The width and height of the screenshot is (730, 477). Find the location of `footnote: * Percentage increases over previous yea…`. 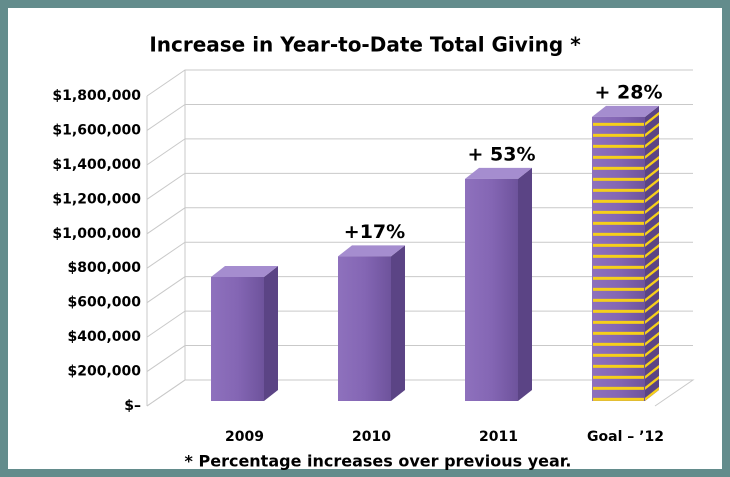

footnote: * Percentage increases over previous yea… is located at coordinates (378, 461).